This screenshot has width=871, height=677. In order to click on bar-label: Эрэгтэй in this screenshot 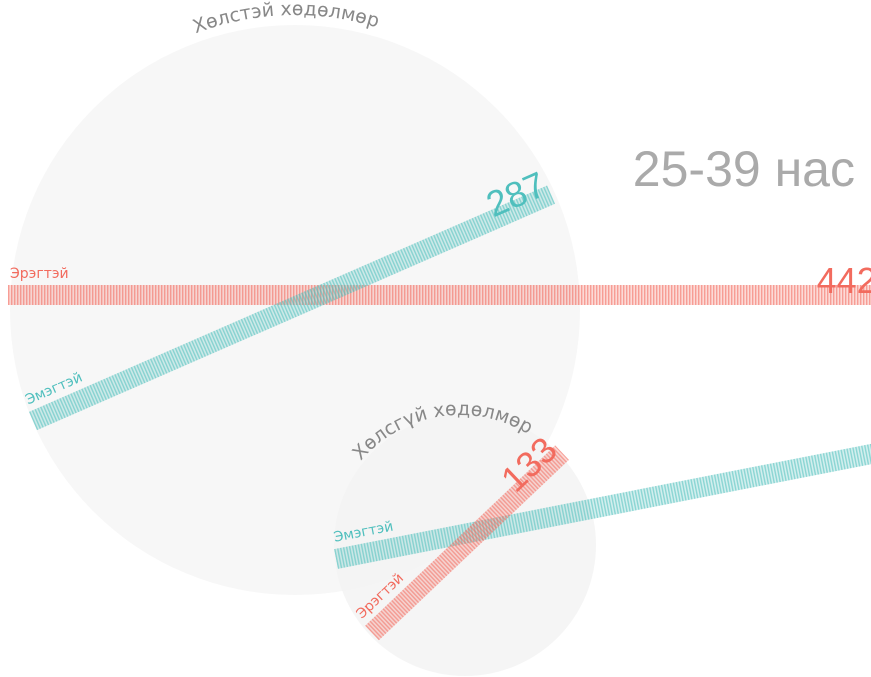, I will do `click(39, 274)`.